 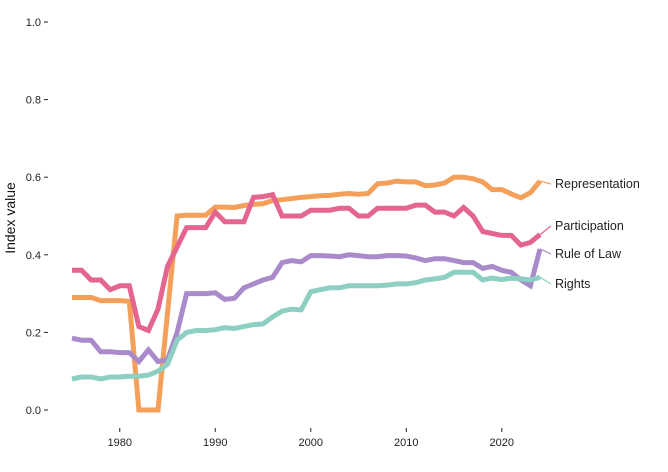 What do you see at coordinates (597, 184) in the screenshot?
I see `series-label-representation: Representation` at bounding box center [597, 184].